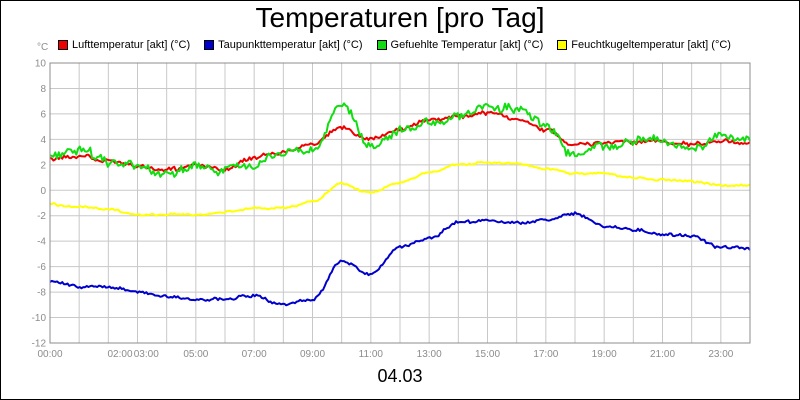 This screenshot has height=400, width=800. What do you see at coordinates (41, 242) in the screenshot?
I see `y-tick-label: -4` at bounding box center [41, 242].